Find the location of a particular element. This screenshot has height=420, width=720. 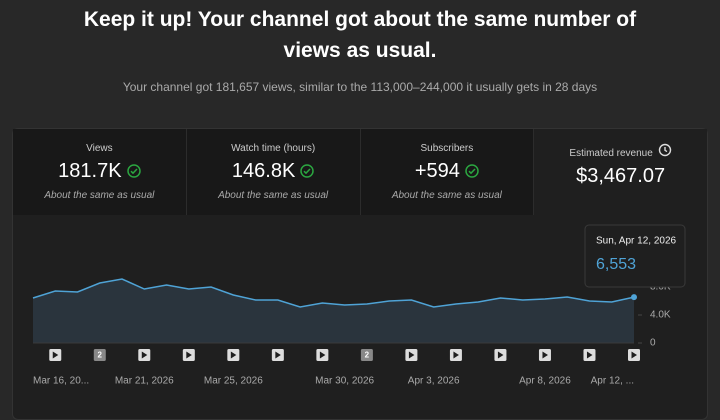

metric-value-text: +594 is located at coordinates (437, 171).